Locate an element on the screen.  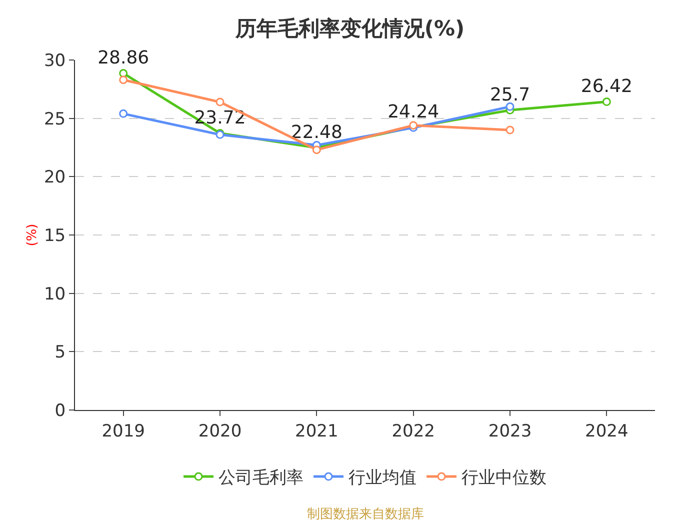
data-label: 24.24 is located at coordinates (414, 111).